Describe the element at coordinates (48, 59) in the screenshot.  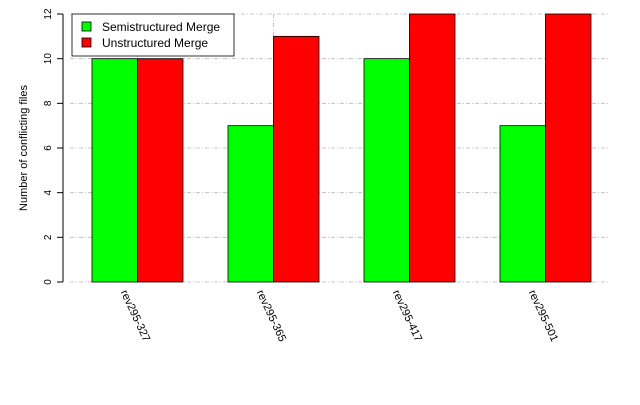
I see `y-tick-label: 10` at that location.